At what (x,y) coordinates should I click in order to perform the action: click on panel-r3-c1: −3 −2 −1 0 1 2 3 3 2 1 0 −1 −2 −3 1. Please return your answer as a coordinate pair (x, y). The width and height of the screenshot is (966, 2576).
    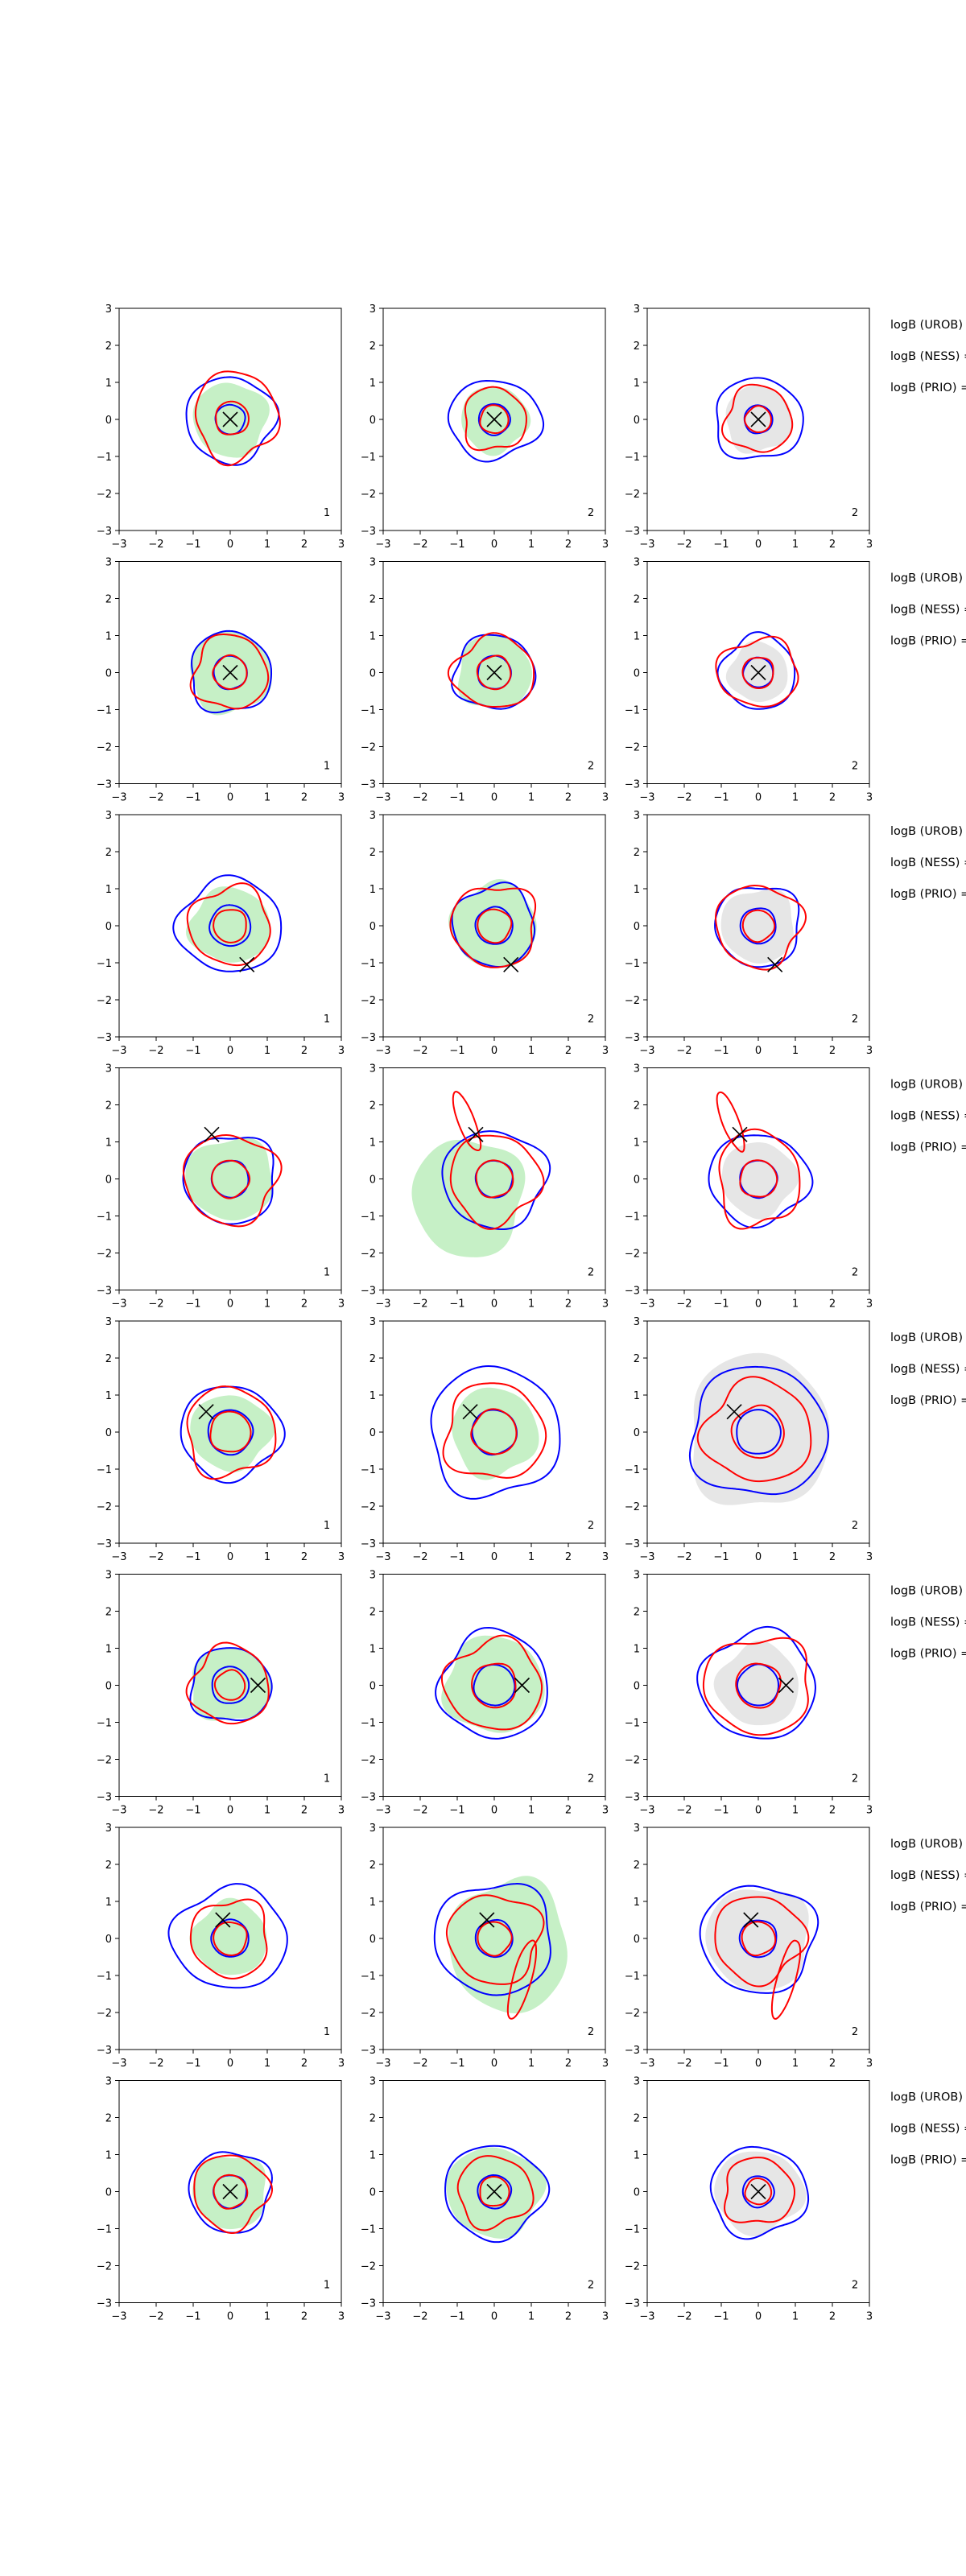
    Looking at the image, I should click on (221, 933).